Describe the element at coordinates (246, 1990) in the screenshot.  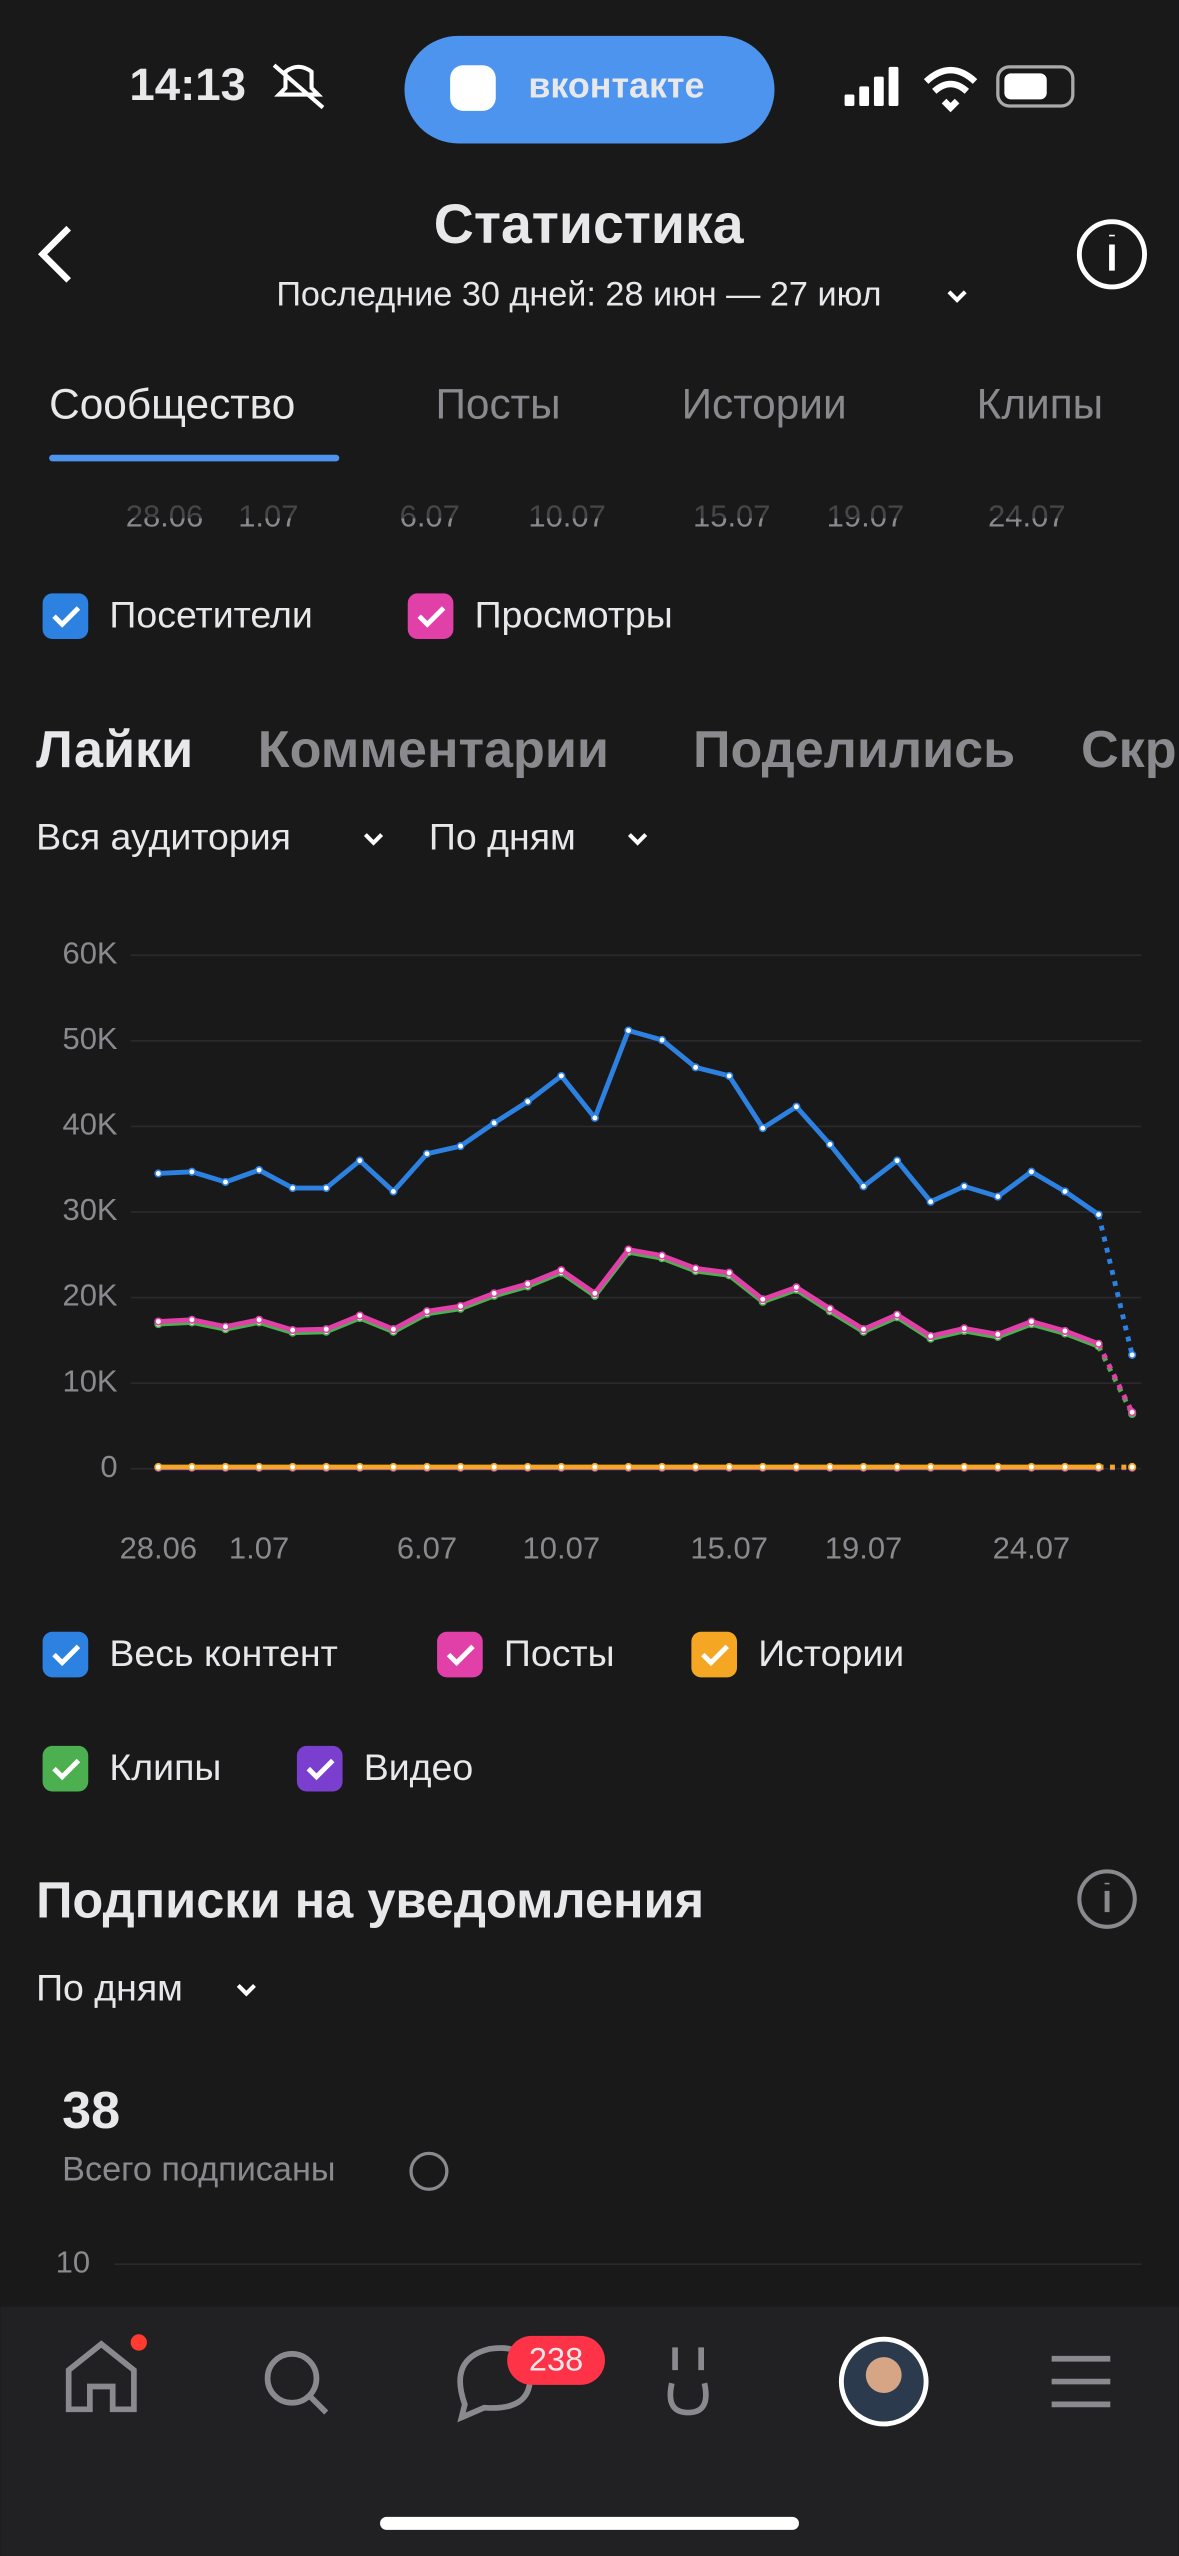
I see `chevron` at that location.